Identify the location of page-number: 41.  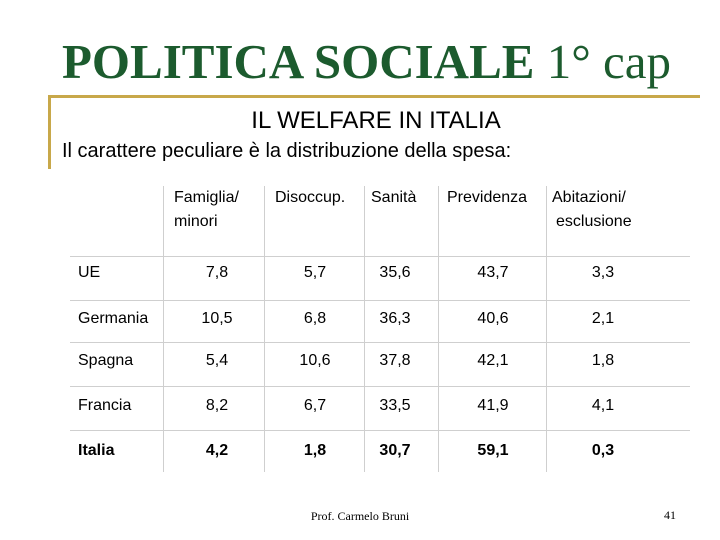
(670, 515).